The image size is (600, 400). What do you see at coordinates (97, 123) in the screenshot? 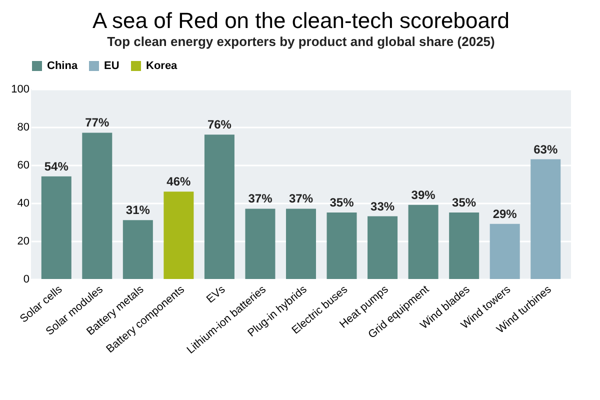
I see `text: 77%` at bounding box center [97, 123].